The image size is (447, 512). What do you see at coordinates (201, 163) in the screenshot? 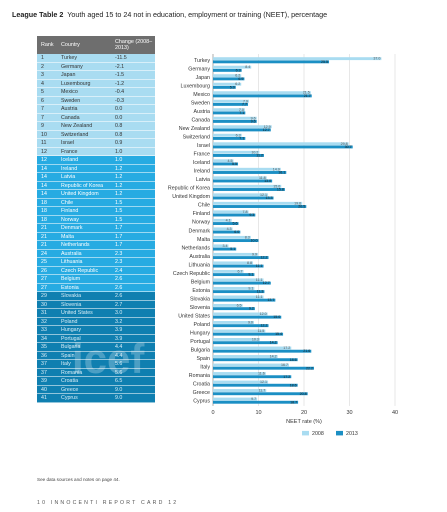
I see `category-label: Iceland` at bounding box center [201, 163].